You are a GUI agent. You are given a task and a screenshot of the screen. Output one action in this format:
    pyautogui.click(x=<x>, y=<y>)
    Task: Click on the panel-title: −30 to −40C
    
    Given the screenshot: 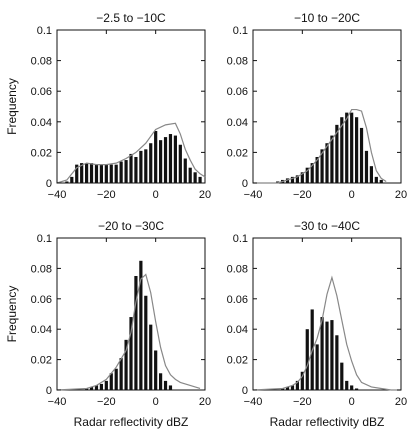 What is the action you would take?
    pyautogui.click(x=327, y=226)
    